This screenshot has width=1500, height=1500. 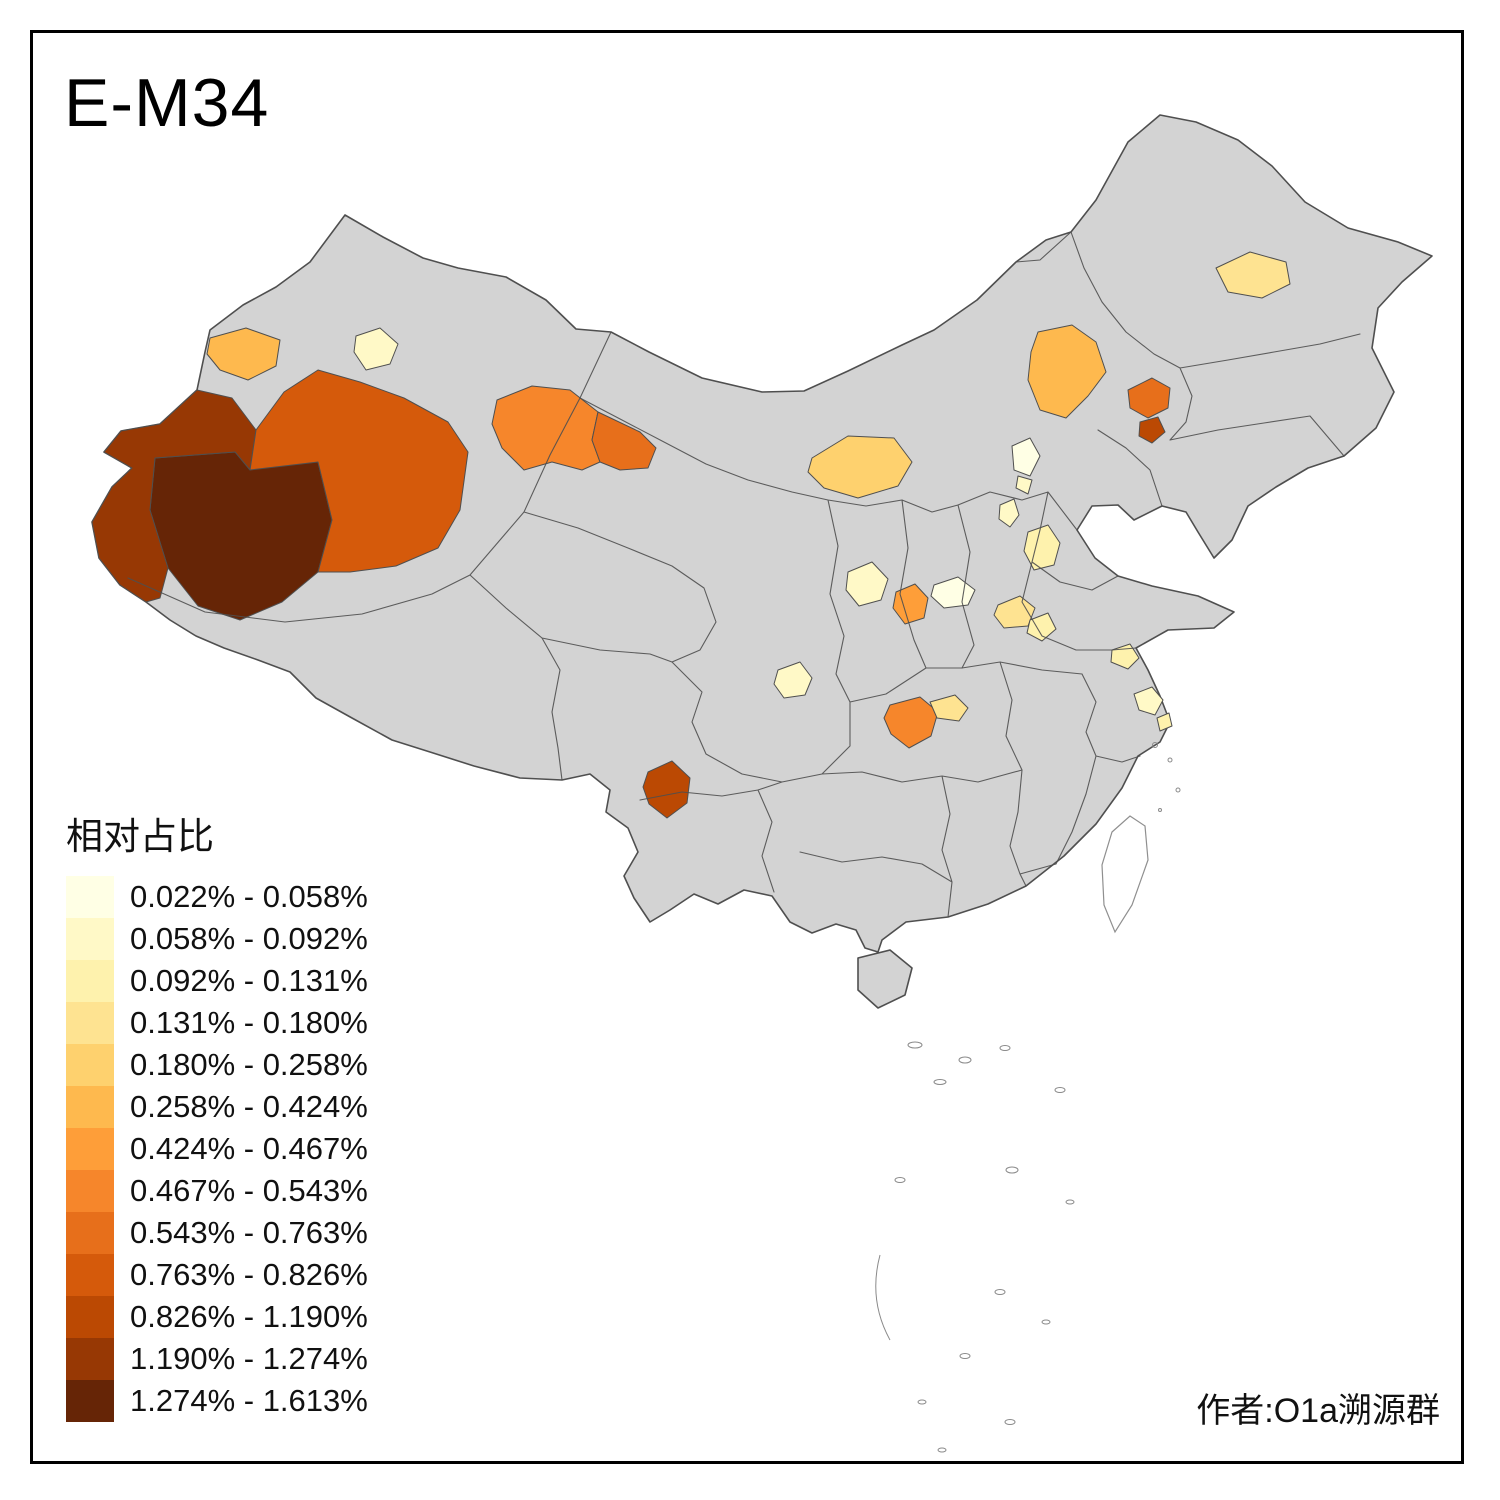 What do you see at coordinates (1024, 485) in the screenshot?
I see `region-beijing-b` at bounding box center [1024, 485].